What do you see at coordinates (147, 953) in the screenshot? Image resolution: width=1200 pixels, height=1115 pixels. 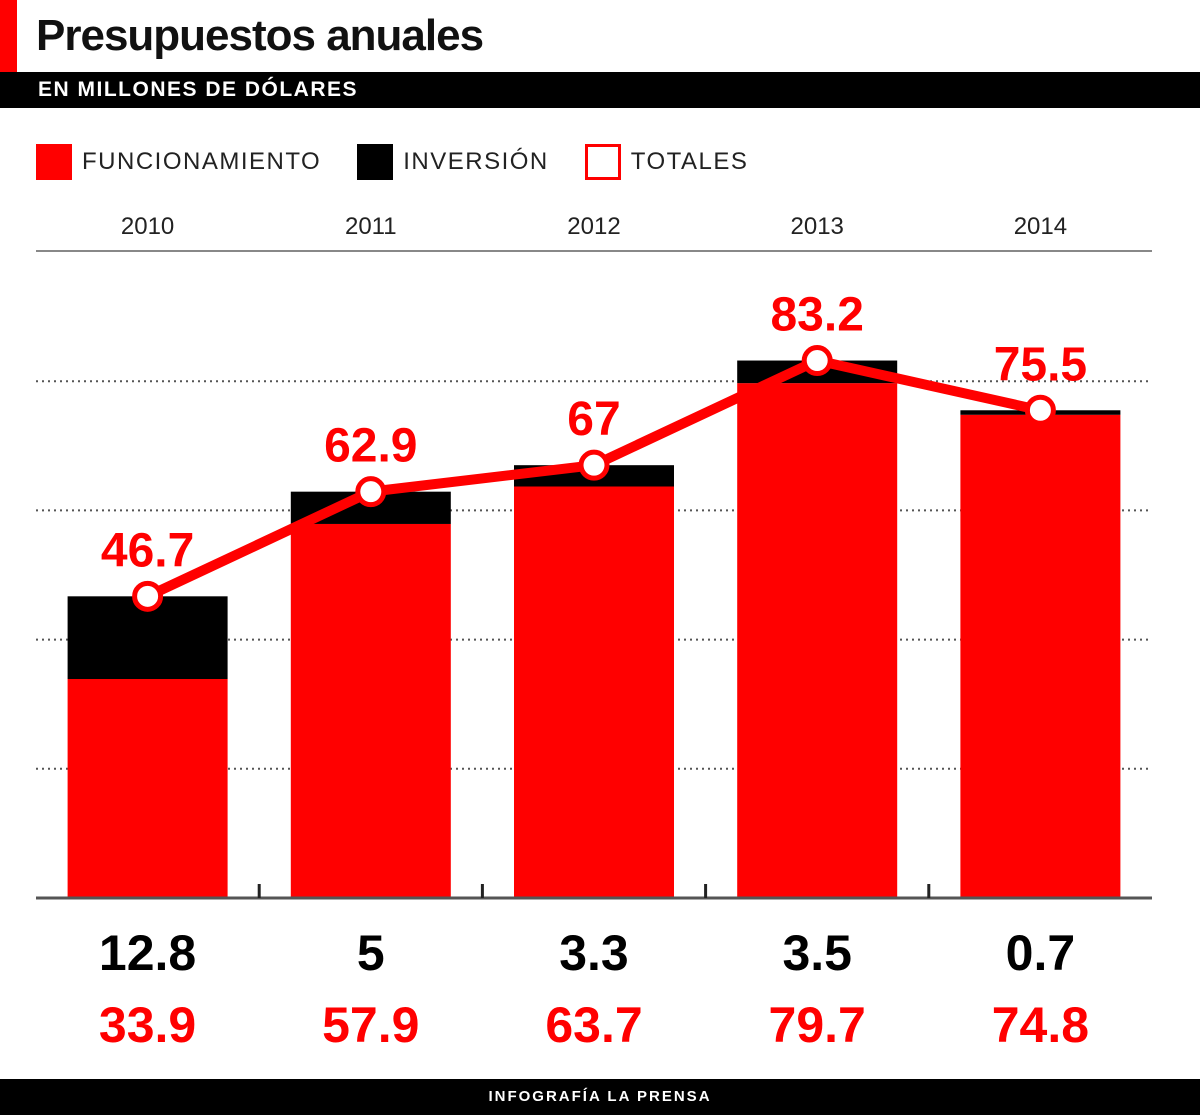 I see `inversion-data-label: 12.8` at bounding box center [147, 953].